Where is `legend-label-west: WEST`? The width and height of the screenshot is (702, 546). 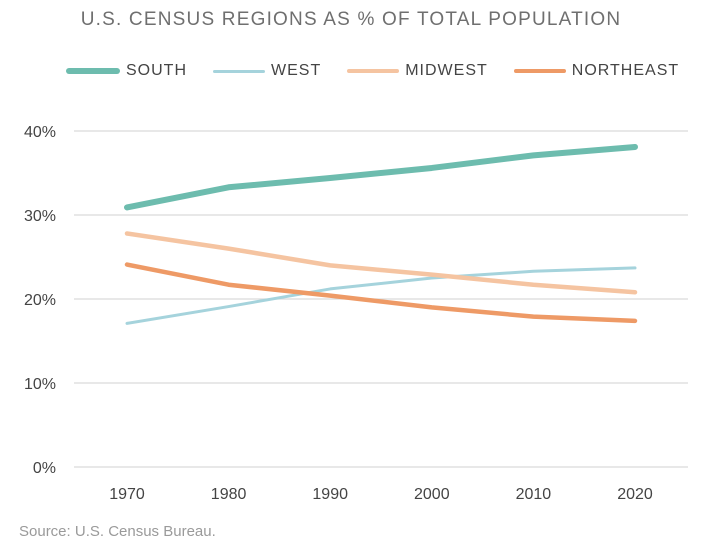 legend-label-west: WEST is located at coordinates (296, 70).